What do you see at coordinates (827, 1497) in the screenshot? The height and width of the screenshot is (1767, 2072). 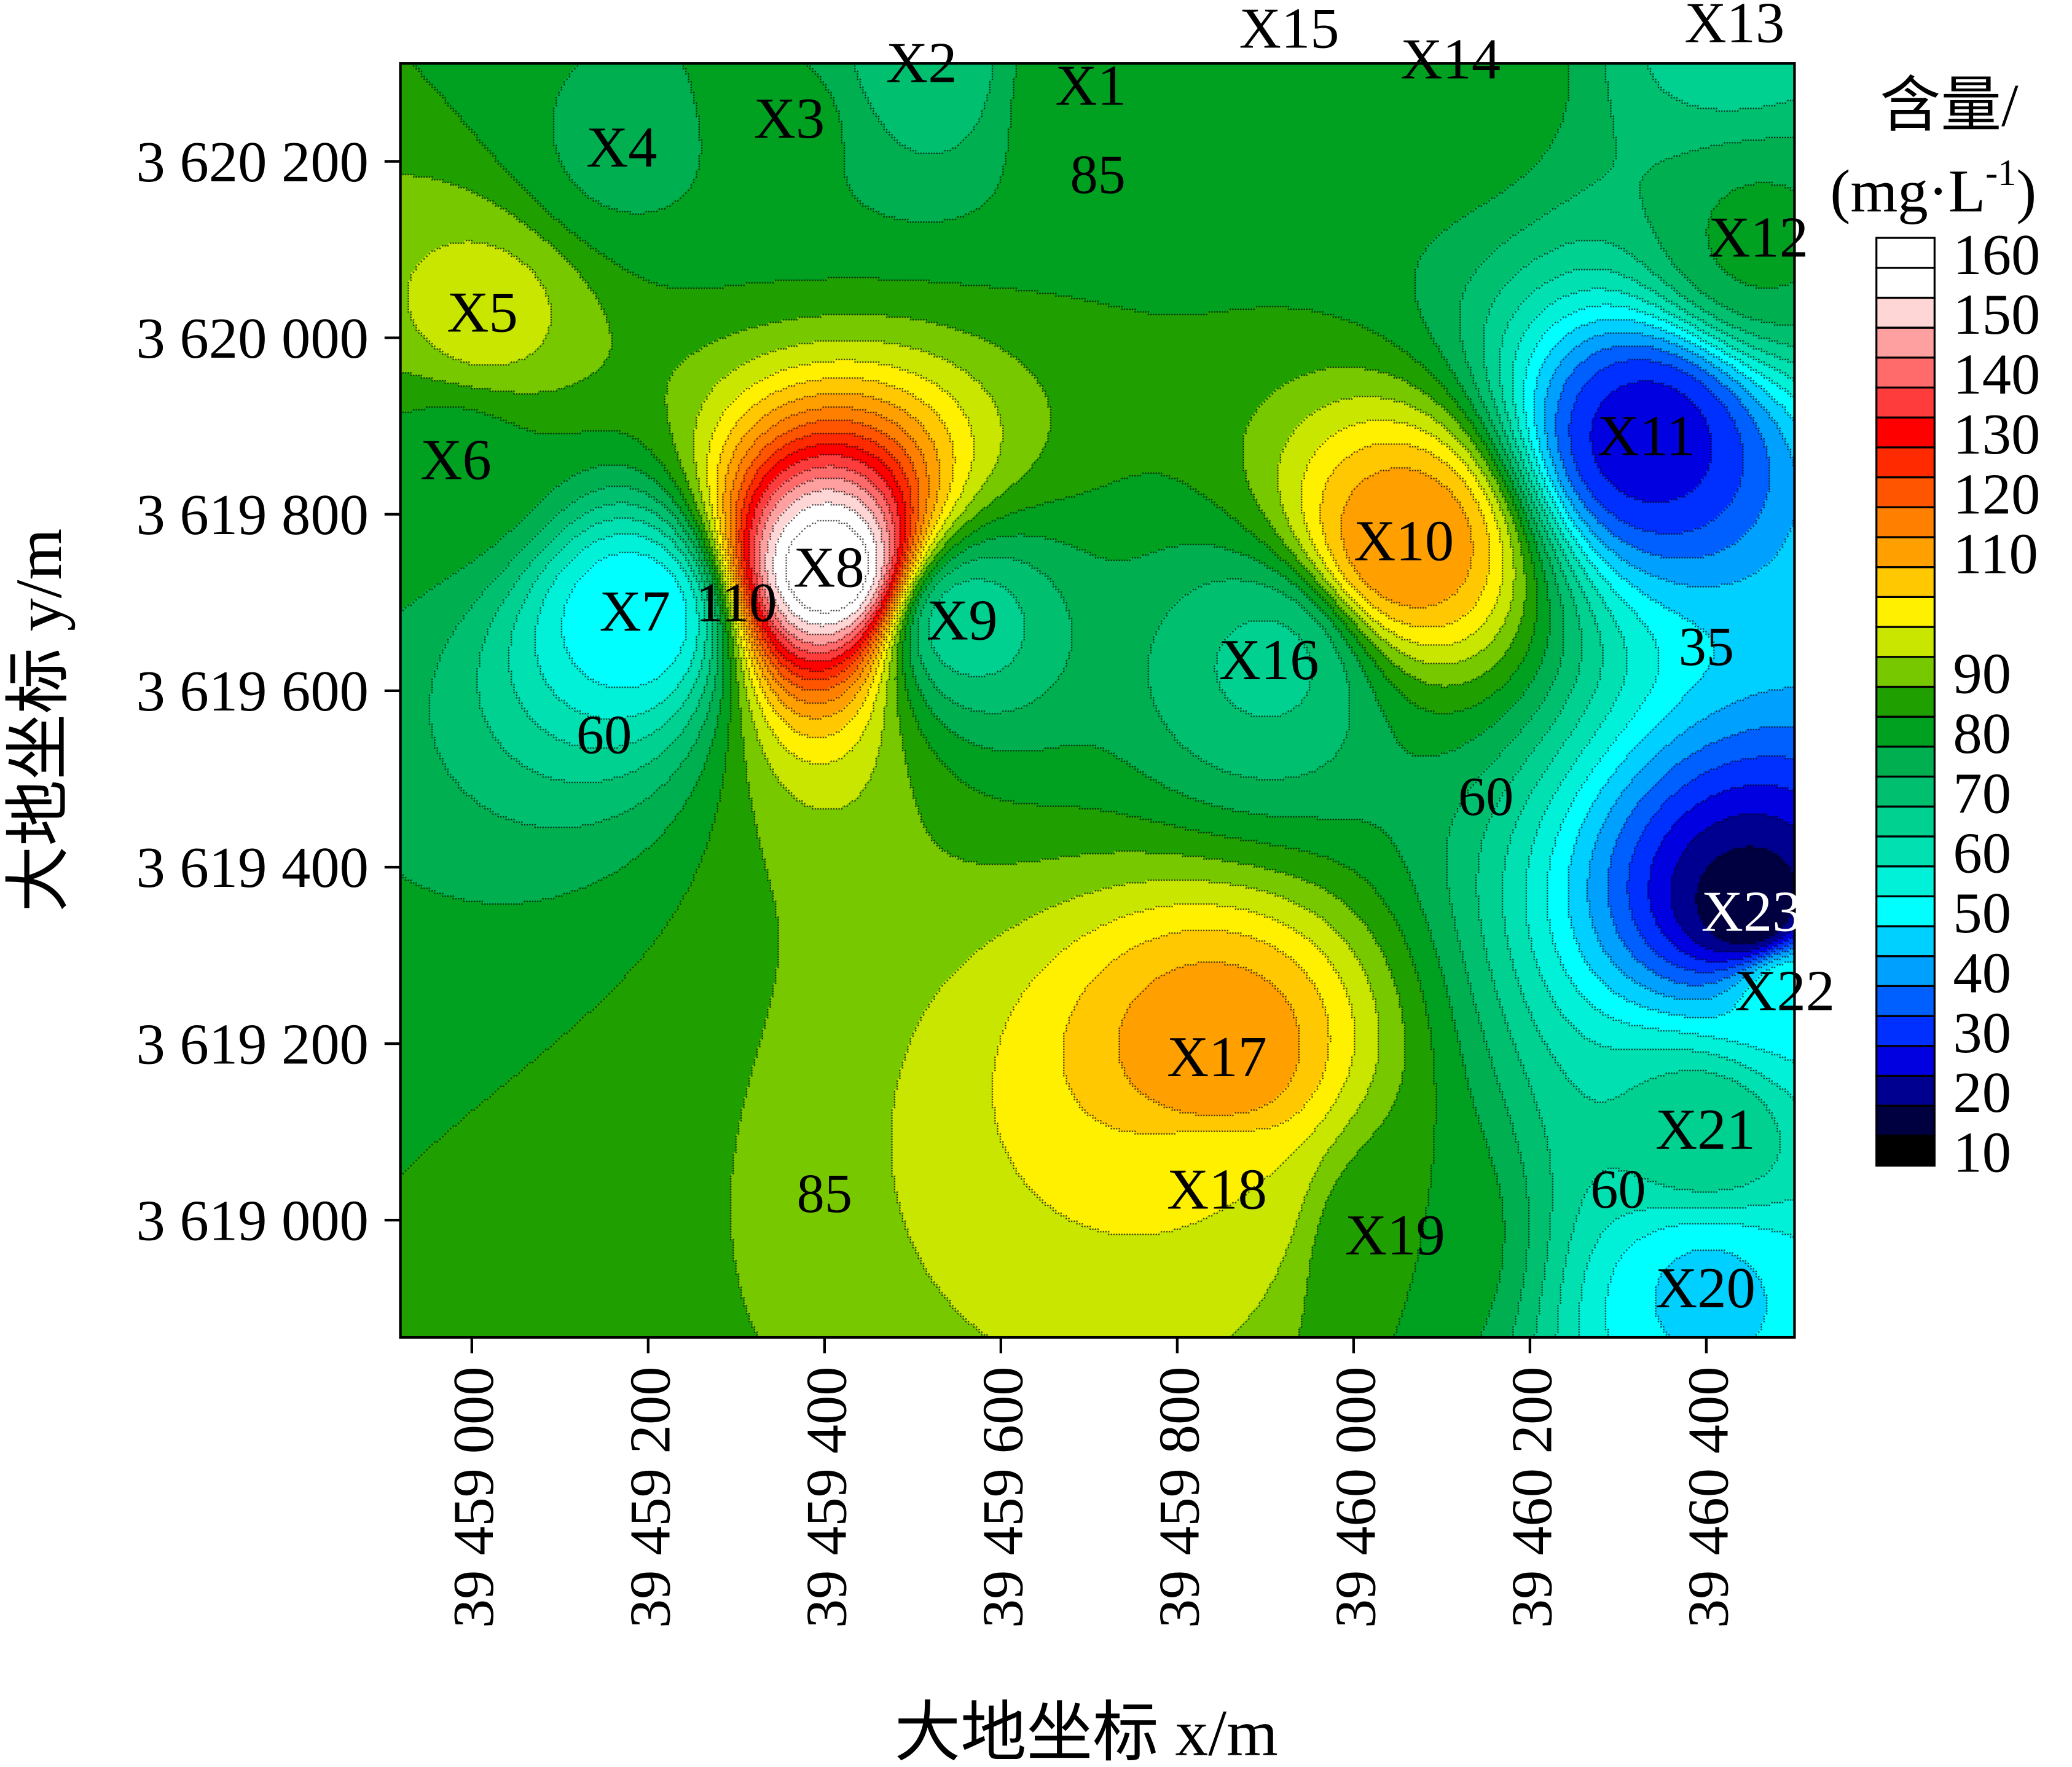 I see `x-tick-label: 39 459 400` at bounding box center [827, 1497].